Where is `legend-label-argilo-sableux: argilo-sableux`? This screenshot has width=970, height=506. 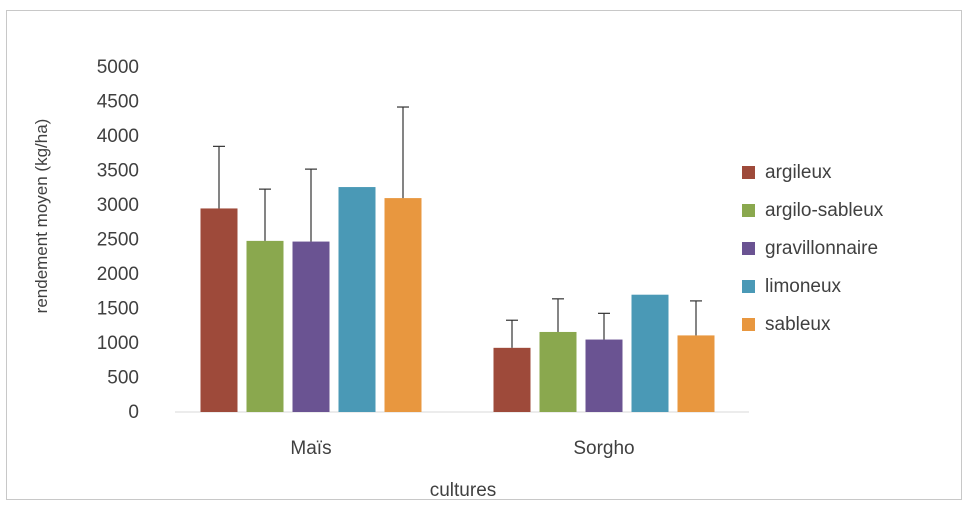 legend-label-argilo-sableux: argilo-sableux is located at coordinates (824, 210).